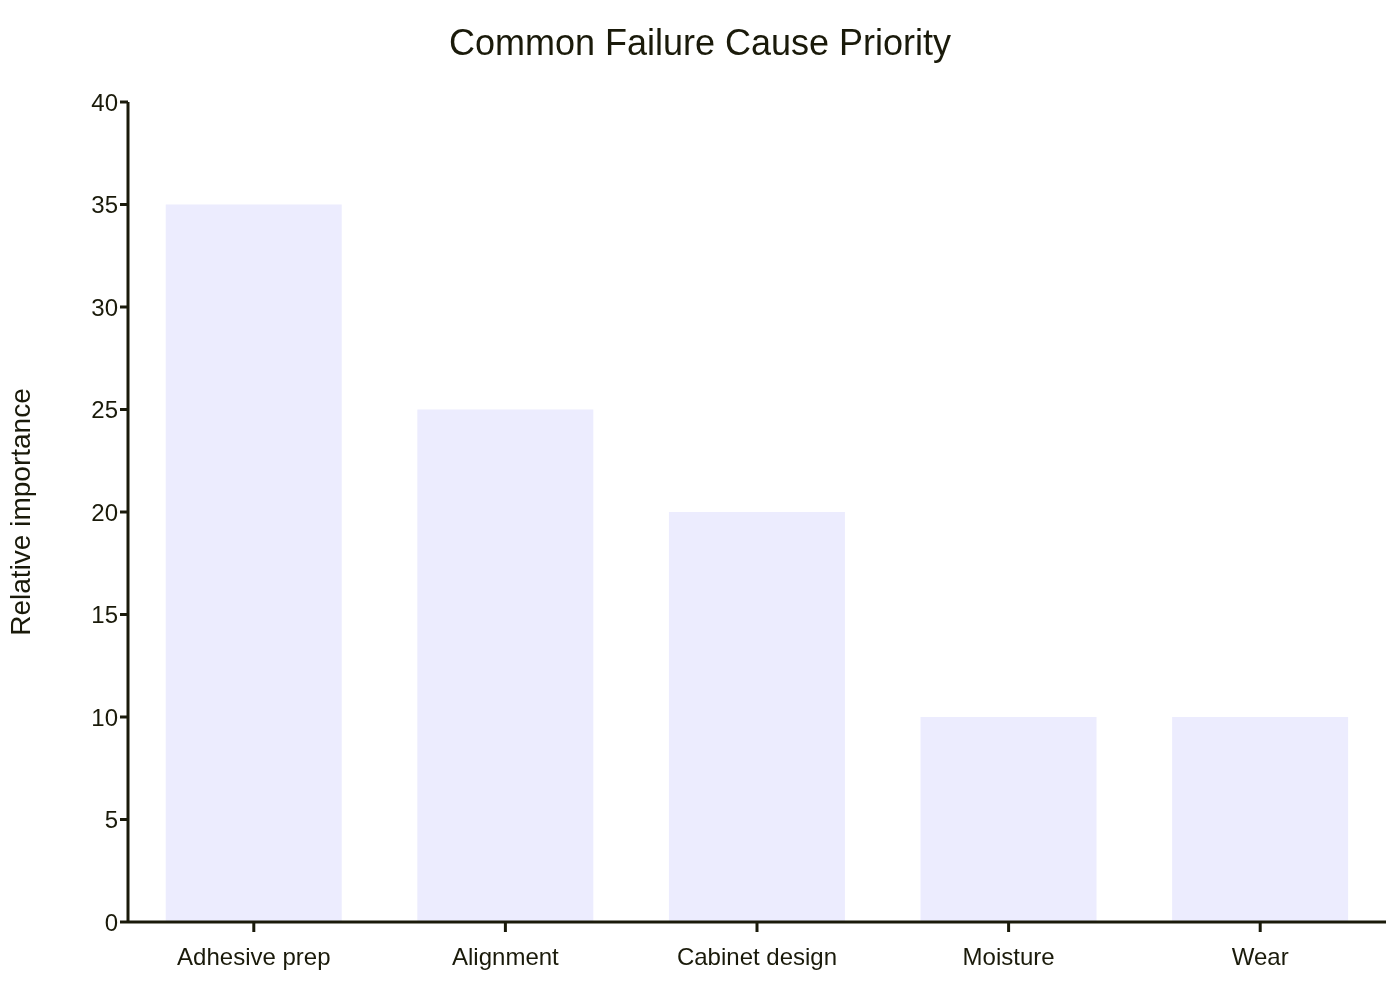 Image resolution: width=1400 pixels, height=1000 pixels. Describe the element at coordinates (111, 820) in the screenshot. I see `y-tick-label: 5` at that location.